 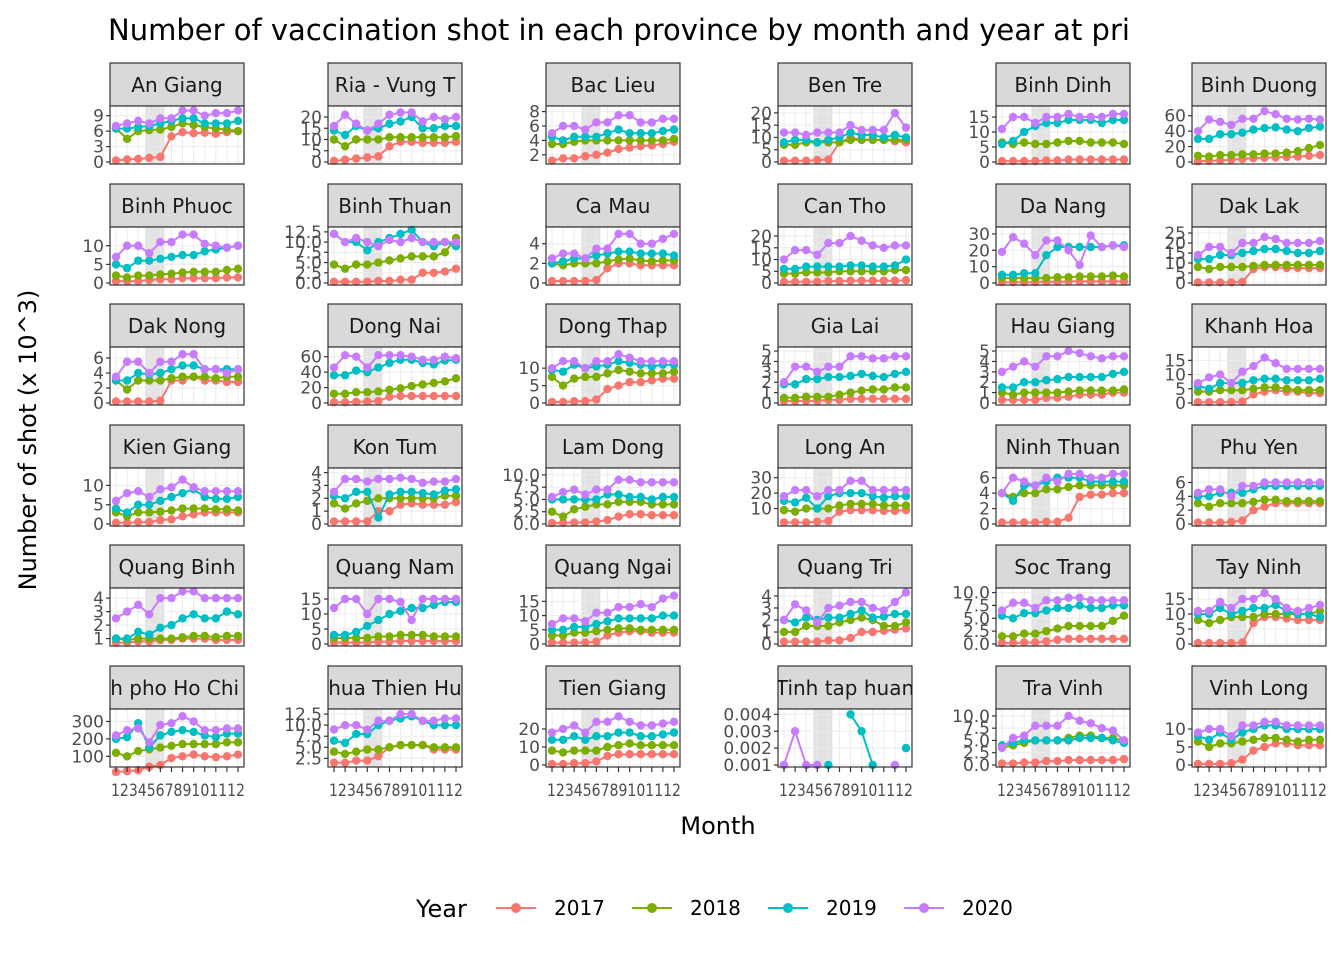 I want to click on panel-border, so click(x=395, y=256).